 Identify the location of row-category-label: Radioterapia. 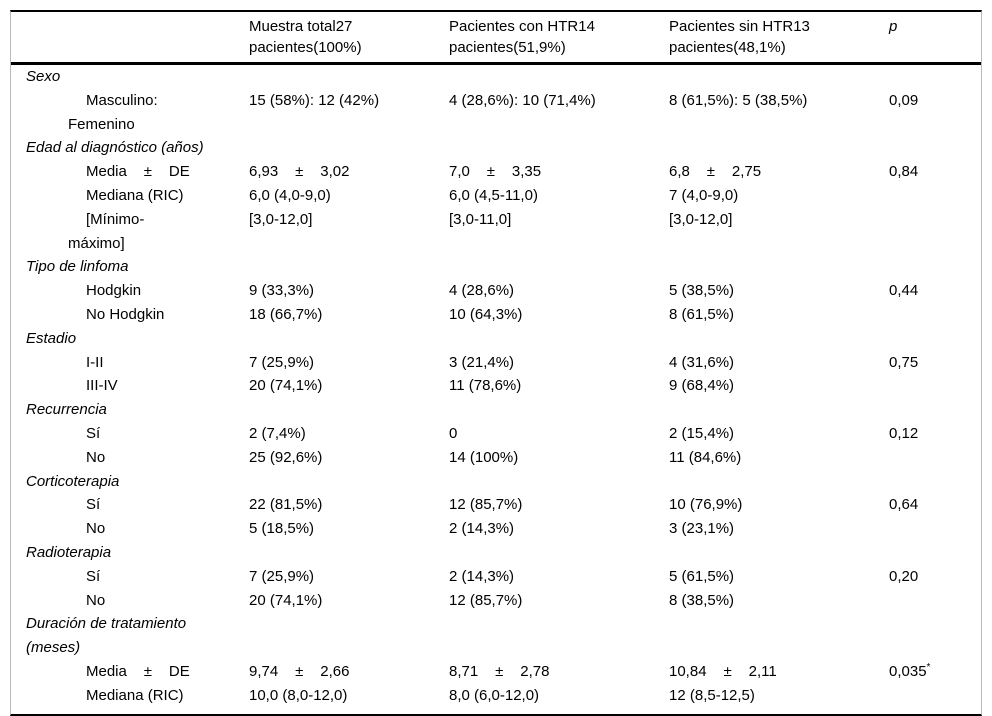
(69, 552).